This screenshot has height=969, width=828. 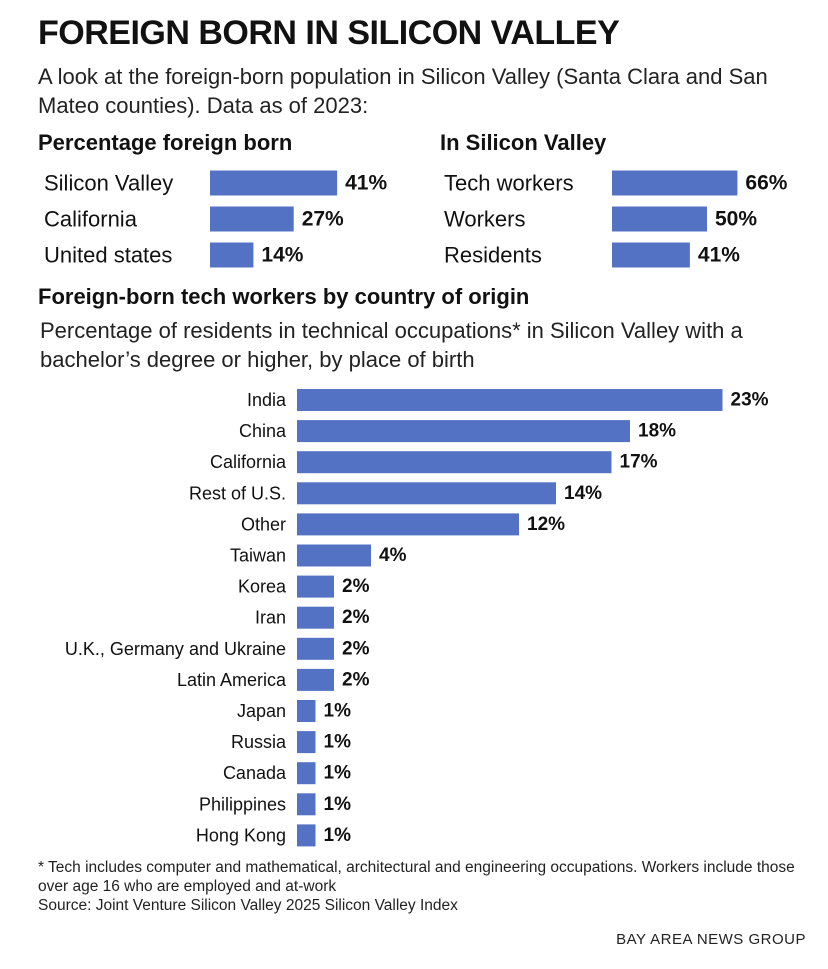 I want to click on value-label: 12%, so click(x=546, y=524).